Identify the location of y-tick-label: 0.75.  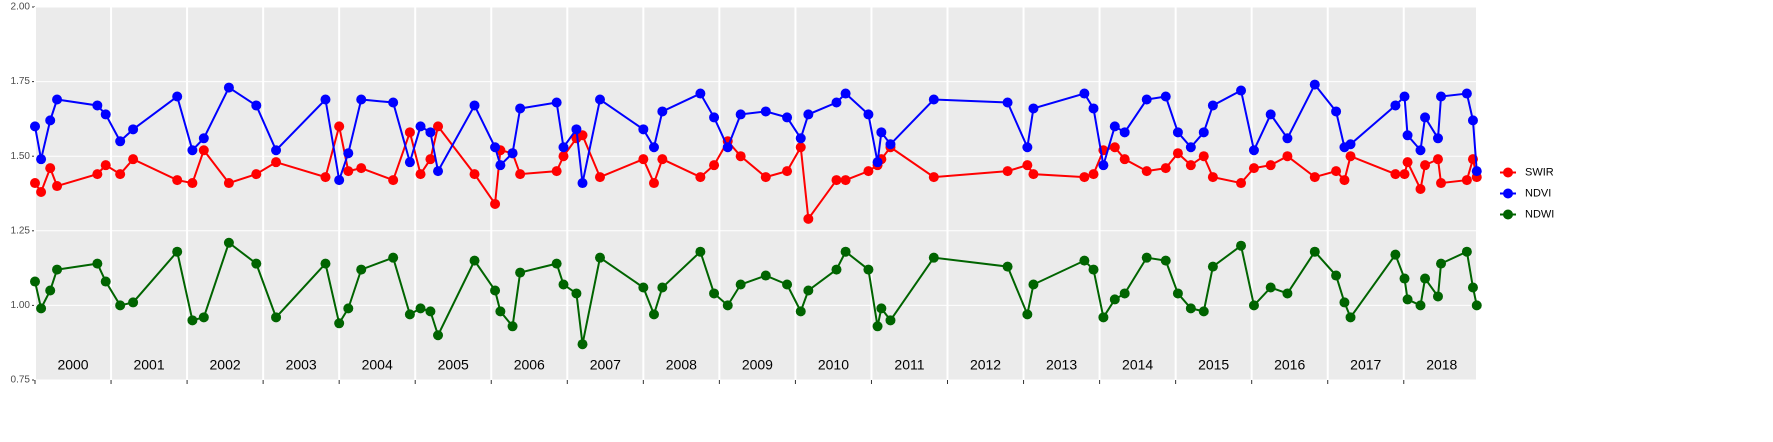
(21, 380).